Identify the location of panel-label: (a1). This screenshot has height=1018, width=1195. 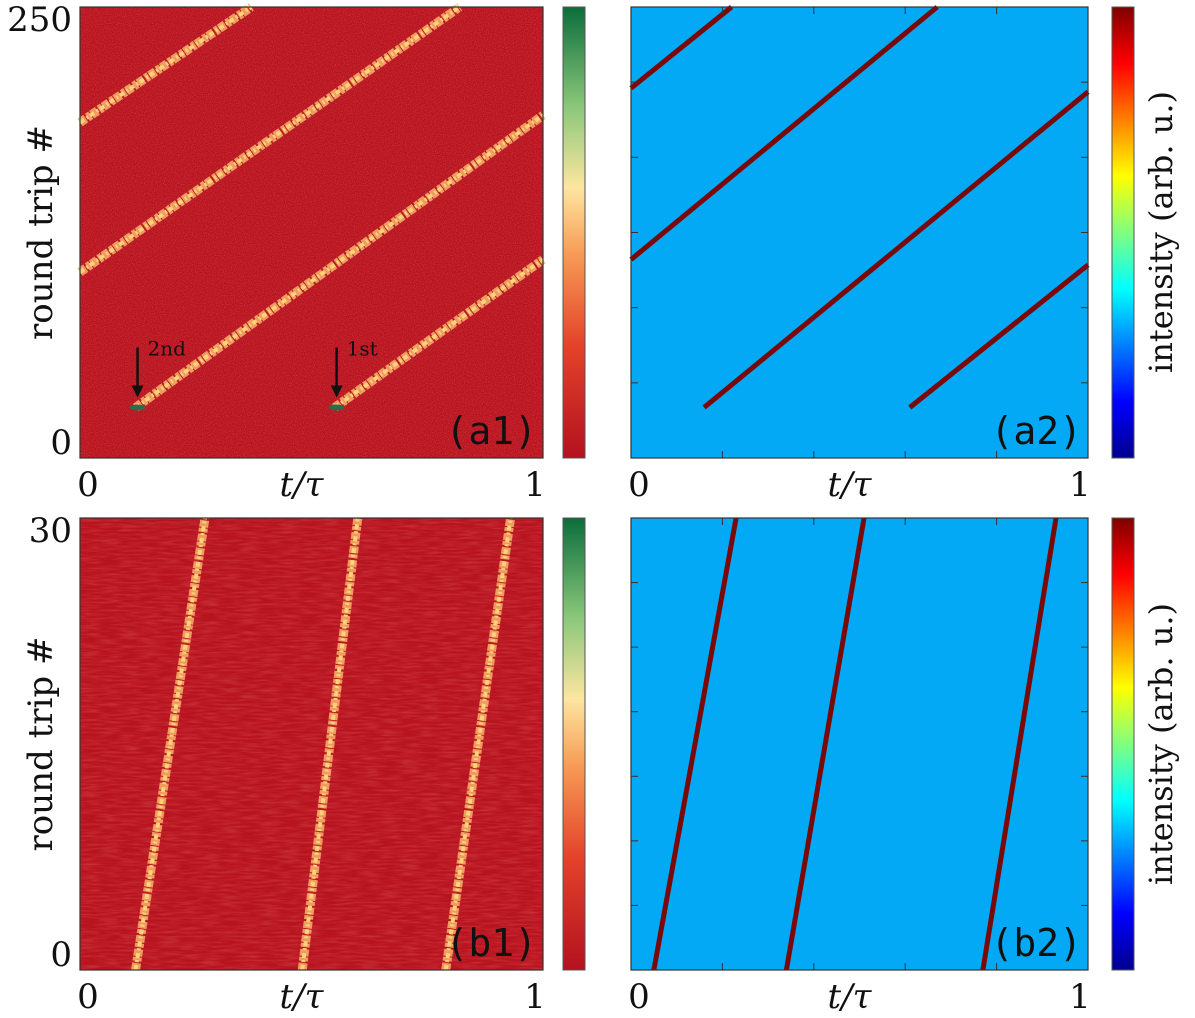
(491, 431).